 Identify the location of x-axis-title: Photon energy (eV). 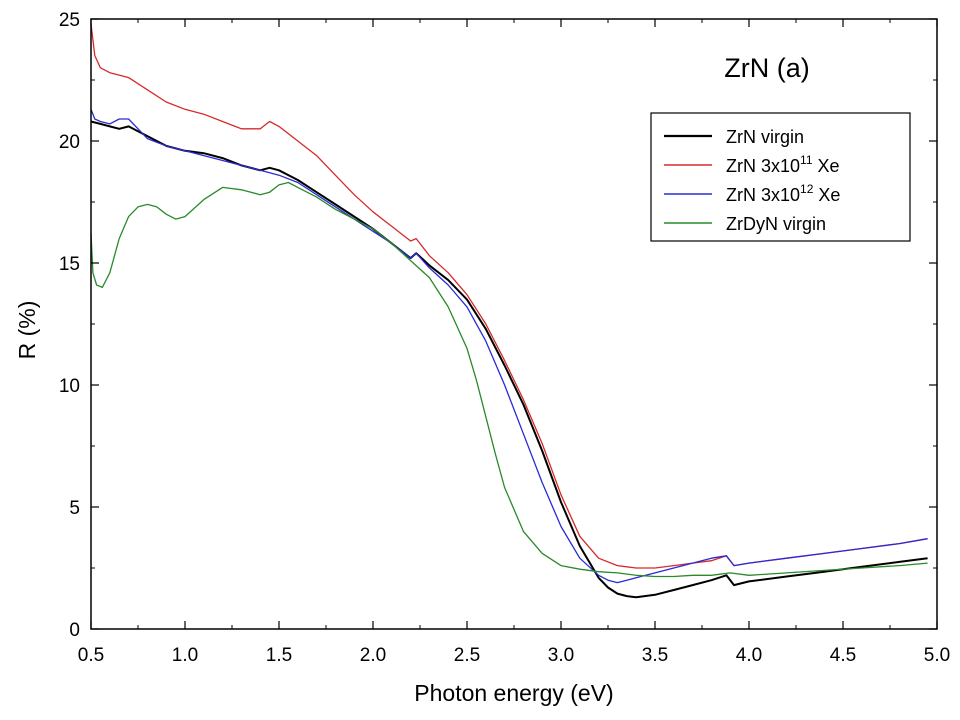
(513, 693).